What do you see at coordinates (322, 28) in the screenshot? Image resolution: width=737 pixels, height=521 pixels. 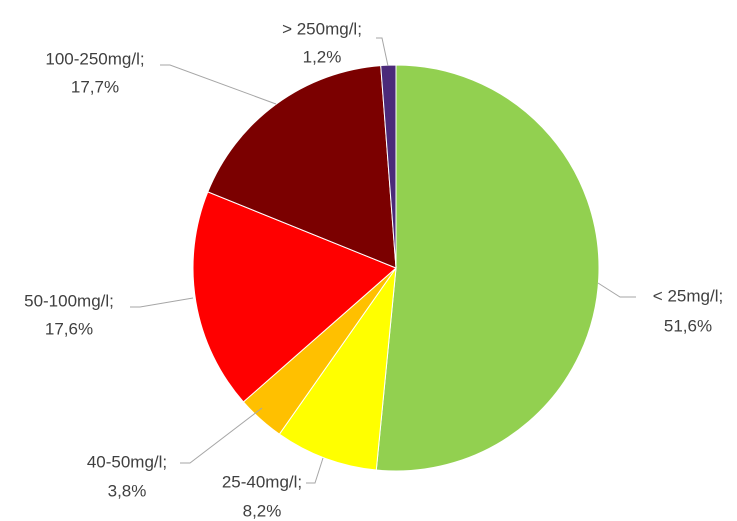 I see `slice-label: > 250mg/l;` at bounding box center [322, 28].